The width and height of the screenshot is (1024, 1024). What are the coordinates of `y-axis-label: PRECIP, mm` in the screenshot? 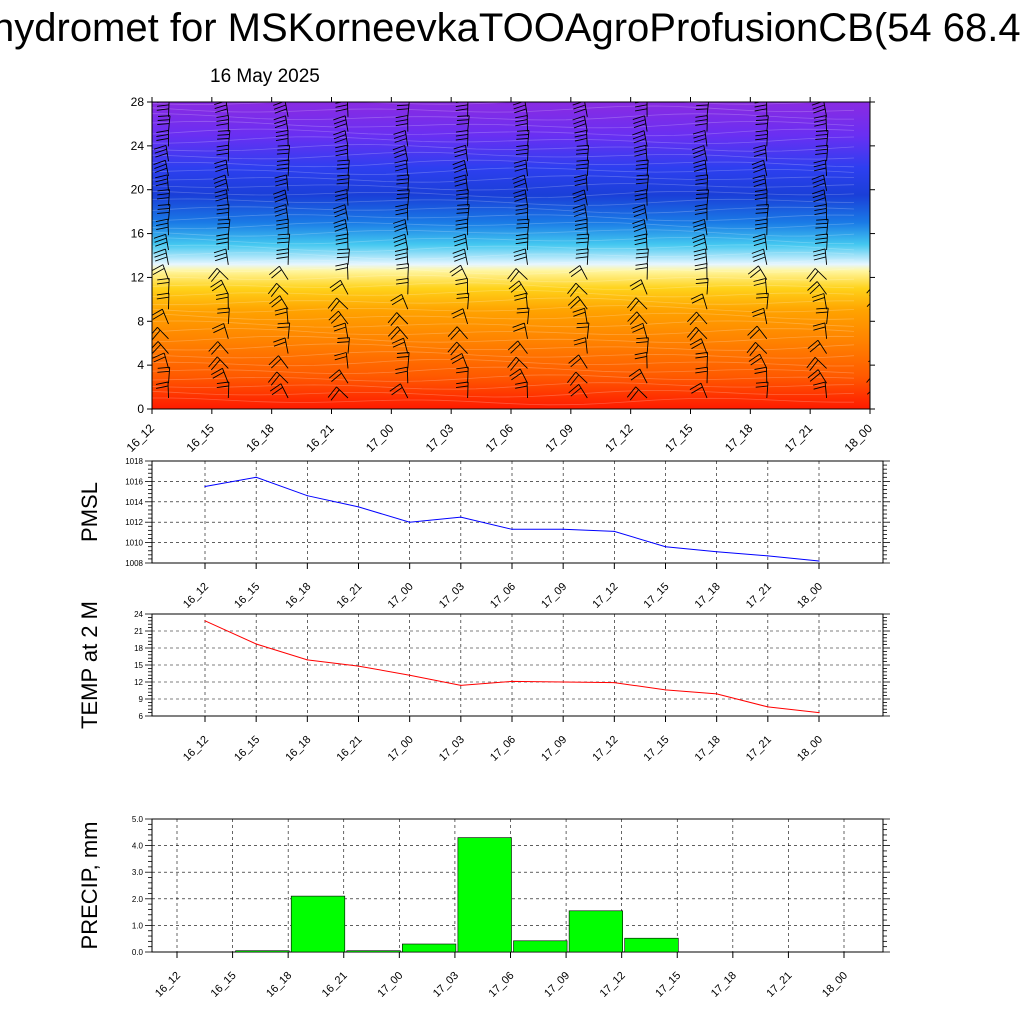 It's located at (89, 886).